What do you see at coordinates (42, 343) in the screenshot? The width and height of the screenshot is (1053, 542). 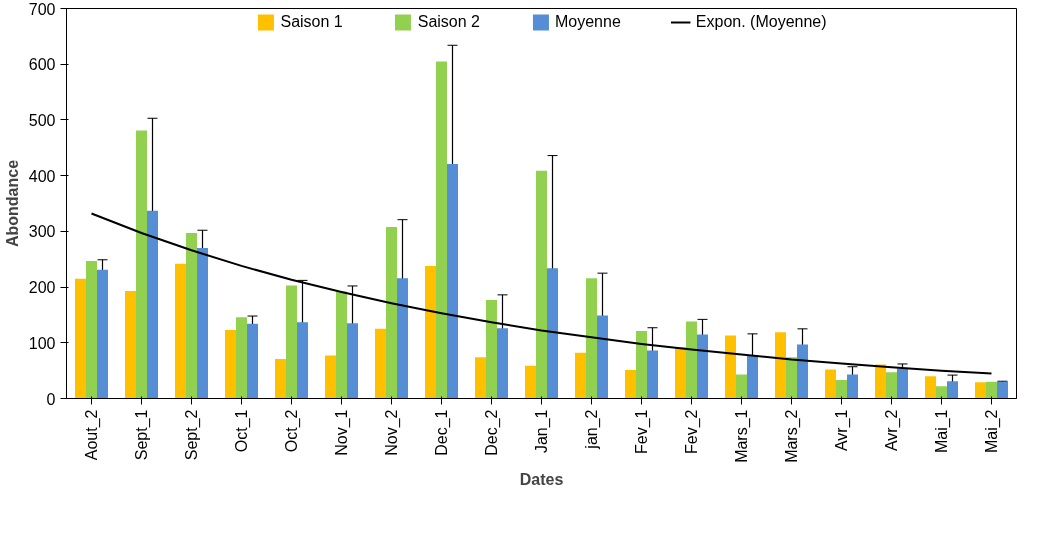 I see `y-tick-label: 100` at bounding box center [42, 343].